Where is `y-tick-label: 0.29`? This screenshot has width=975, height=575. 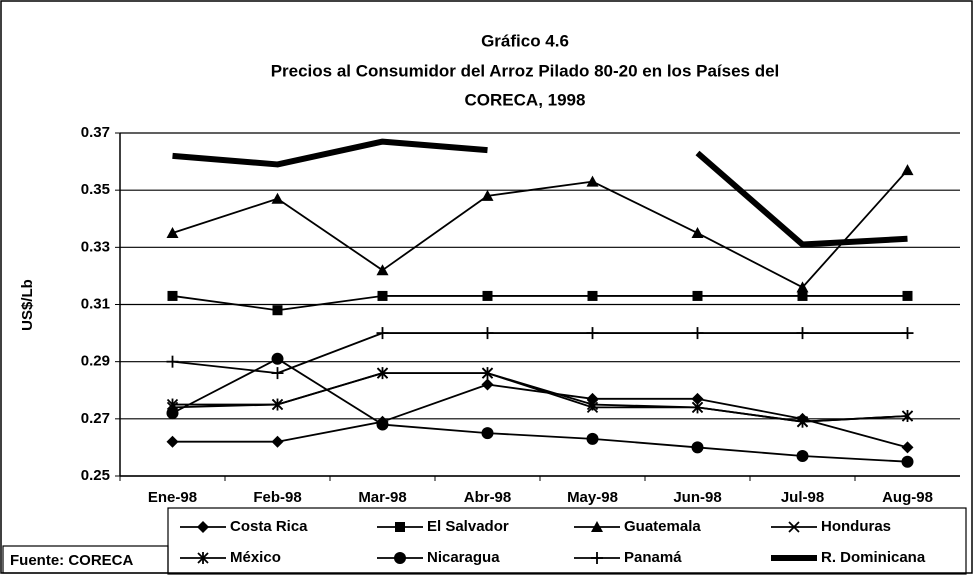
y-tick-label: 0.29 is located at coordinates (95, 361).